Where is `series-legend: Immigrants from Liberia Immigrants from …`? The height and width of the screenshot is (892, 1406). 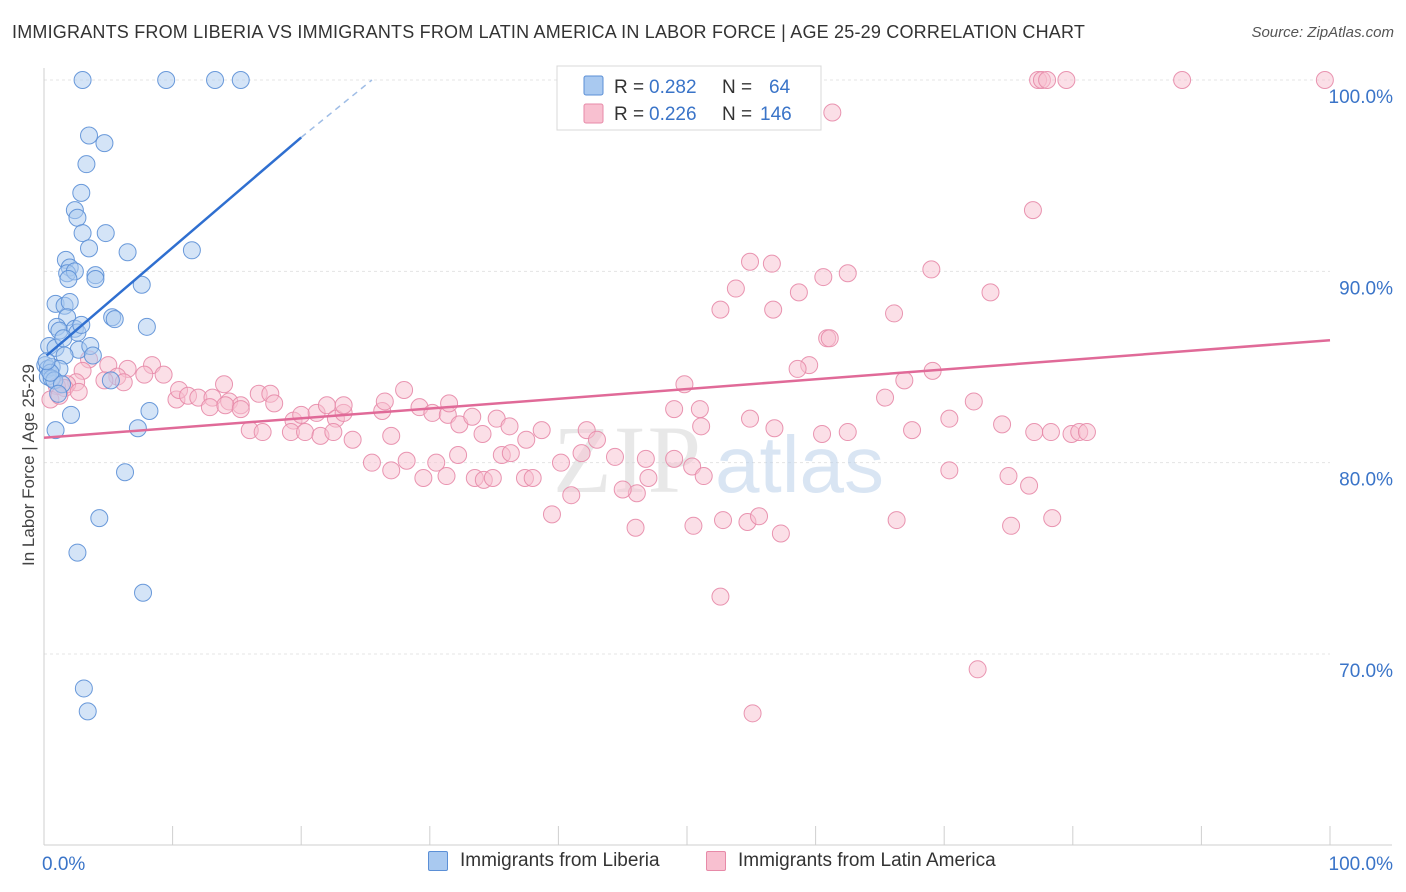
series-legend: Immigrants from Liberia Immigrants from … is located at coordinates (703, 865).